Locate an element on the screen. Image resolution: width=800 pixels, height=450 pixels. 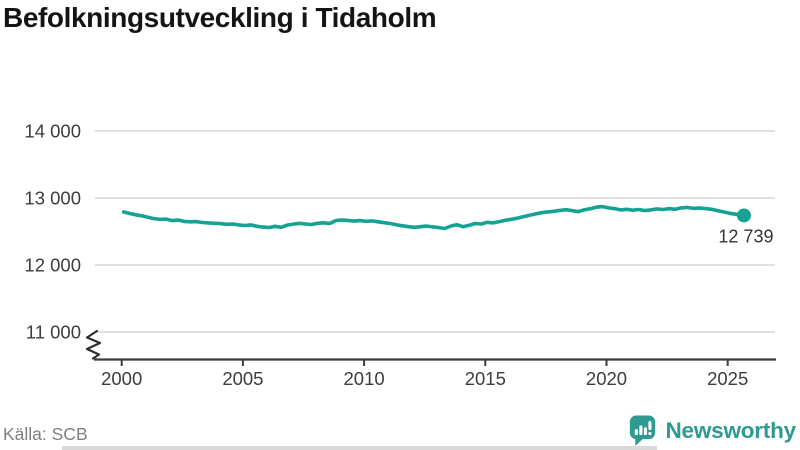
population-line is located at coordinates (433, 217).